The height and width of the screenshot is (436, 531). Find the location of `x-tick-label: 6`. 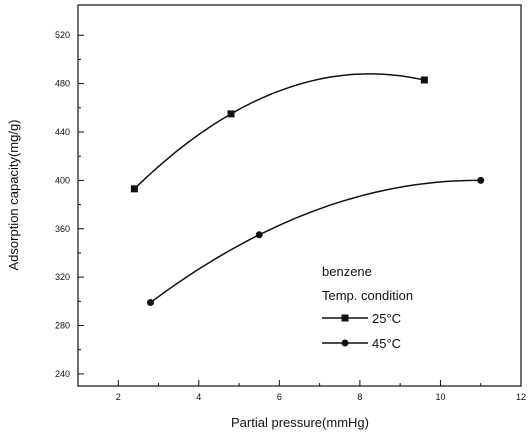

x-tick-label: 6 is located at coordinates (279, 397).